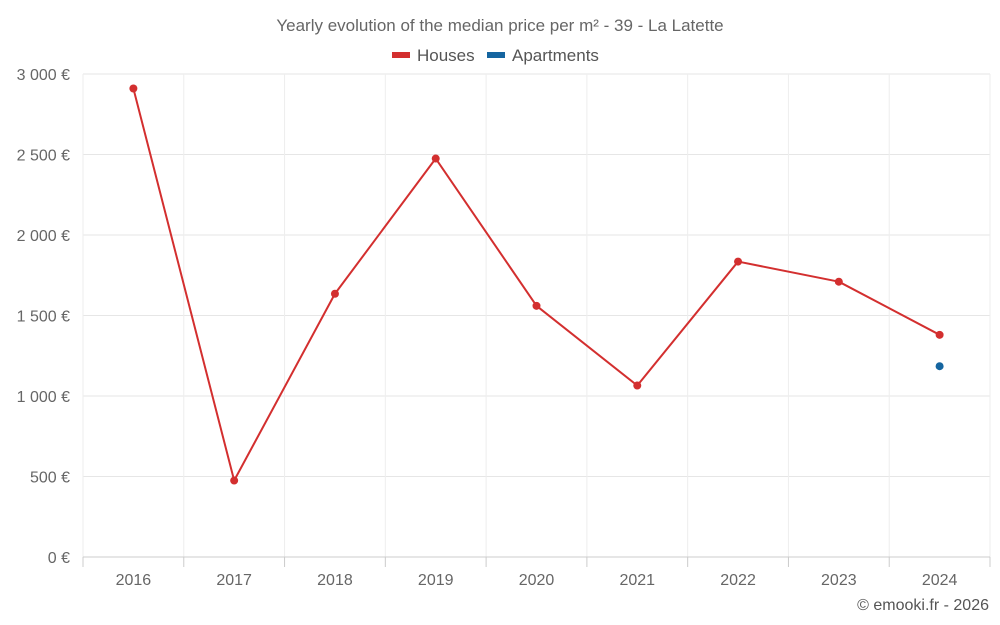  I want to click on data-point-houses-2021, so click(637, 385).